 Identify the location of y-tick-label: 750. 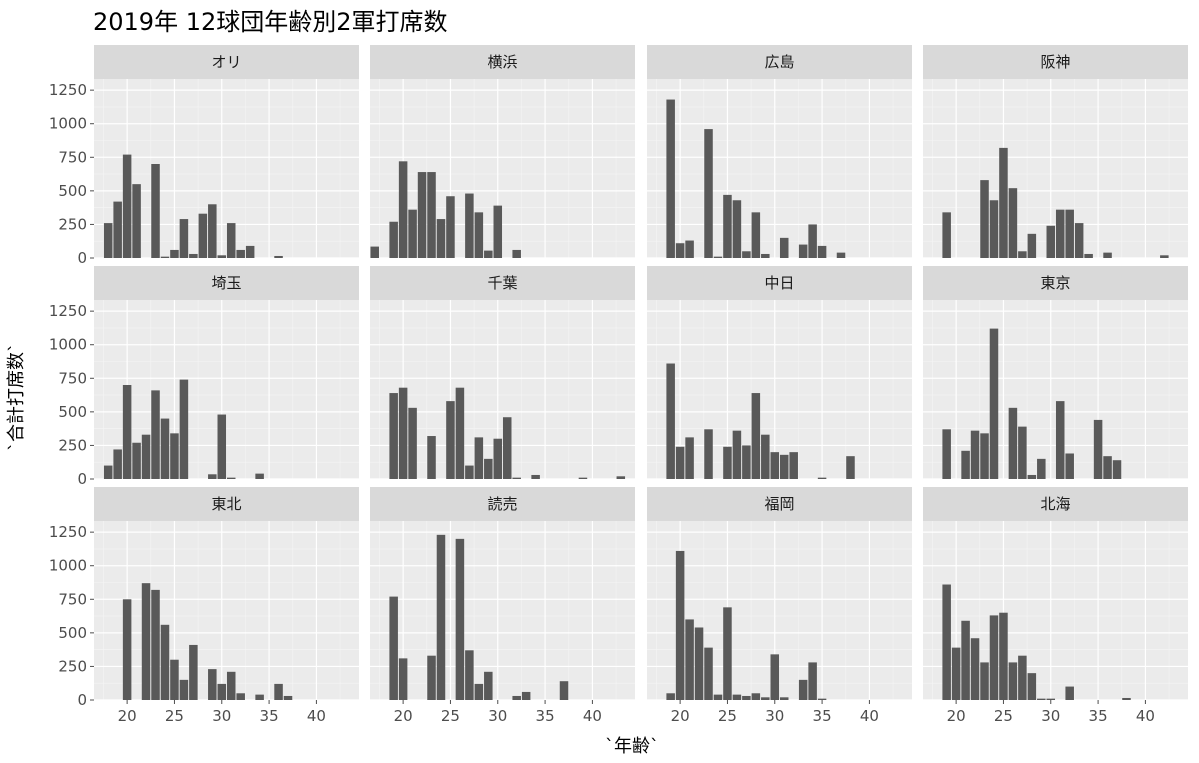
(72, 157).